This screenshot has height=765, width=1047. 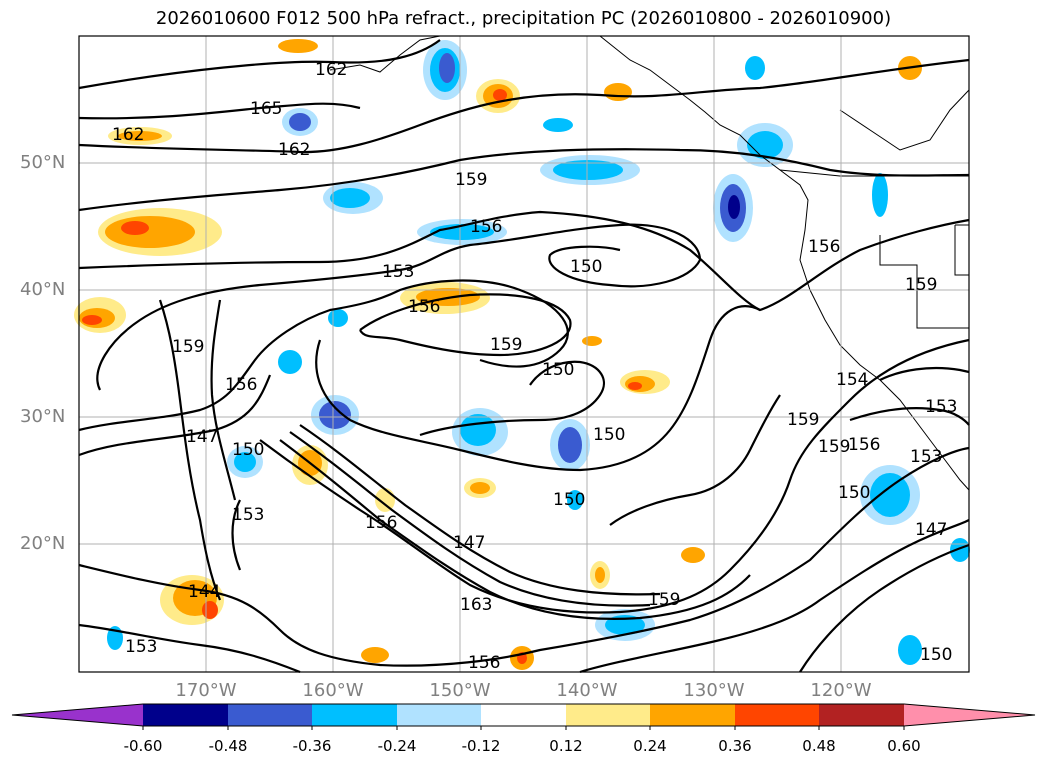 What do you see at coordinates (566, 746) in the screenshot?
I see `colorbar-tick-label: 0.12` at bounding box center [566, 746].